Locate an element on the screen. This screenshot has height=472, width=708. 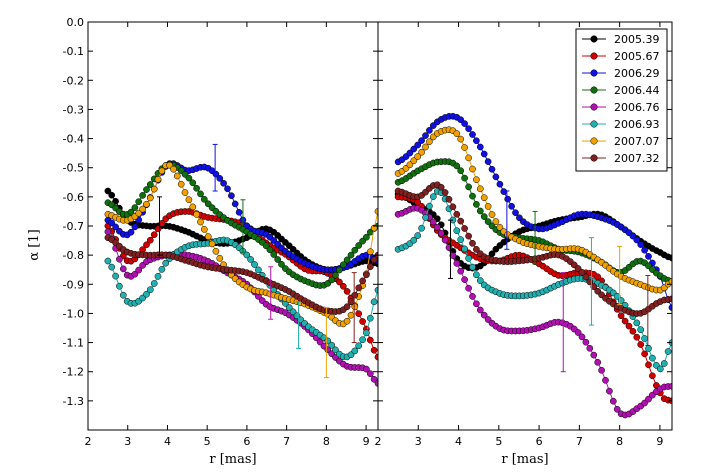
y-tick-label: -1.0 is located at coordinates (73, 313).